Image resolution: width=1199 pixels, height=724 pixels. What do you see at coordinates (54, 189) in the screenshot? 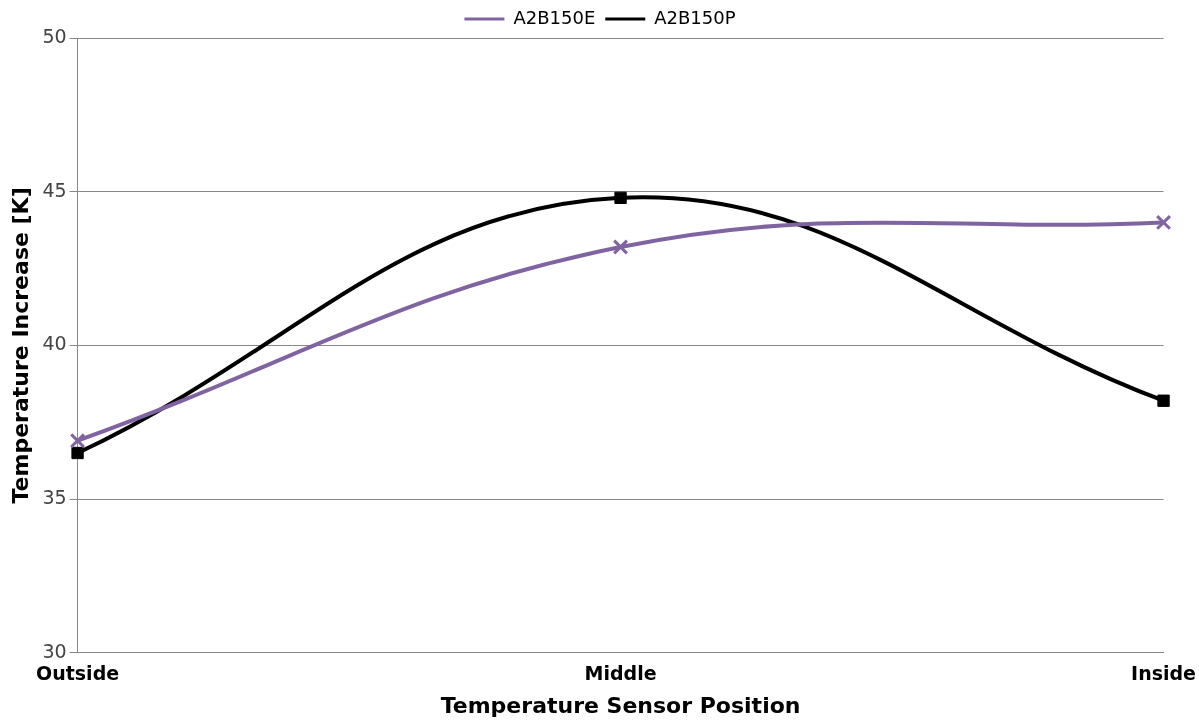
I see `y-tick-label: 45` at bounding box center [54, 189].